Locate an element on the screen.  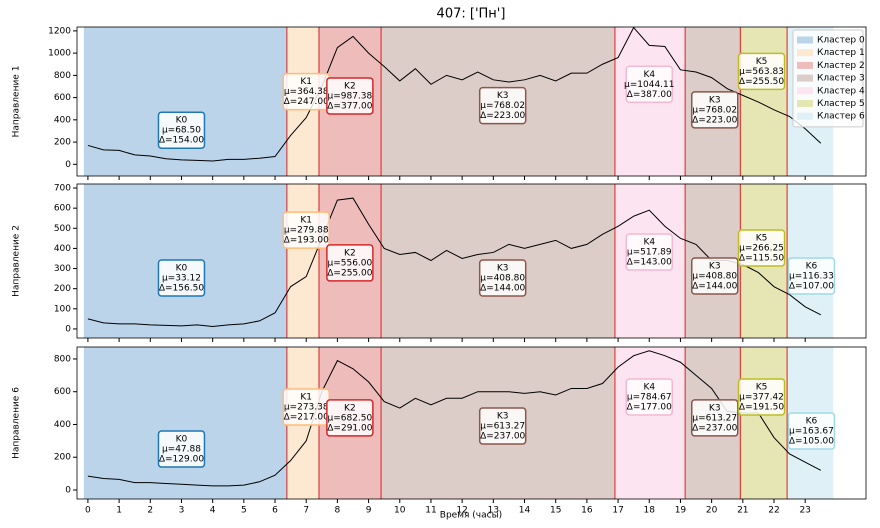
annotation-text: μ=682.50 is located at coordinates (349, 418).